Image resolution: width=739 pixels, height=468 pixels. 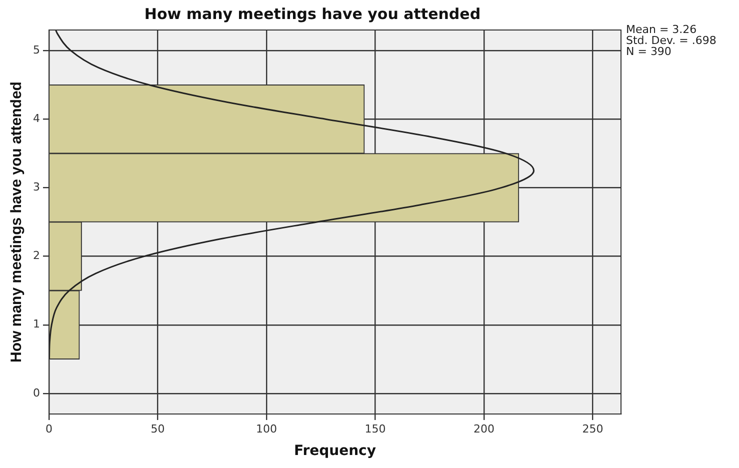 What do you see at coordinates (36, 393) in the screenshot?
I see `y-tick-label: 0` at bounding box center [36, 393].